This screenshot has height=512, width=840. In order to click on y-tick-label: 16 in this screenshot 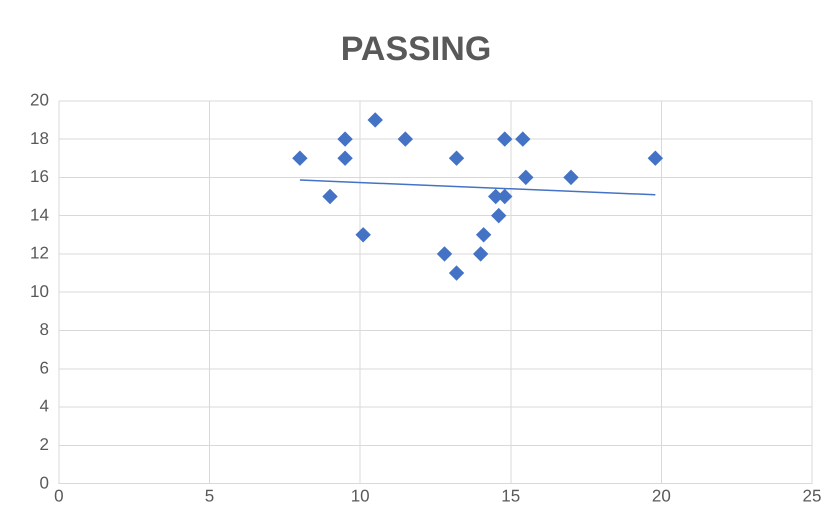, I will do `click(39, 176)`.